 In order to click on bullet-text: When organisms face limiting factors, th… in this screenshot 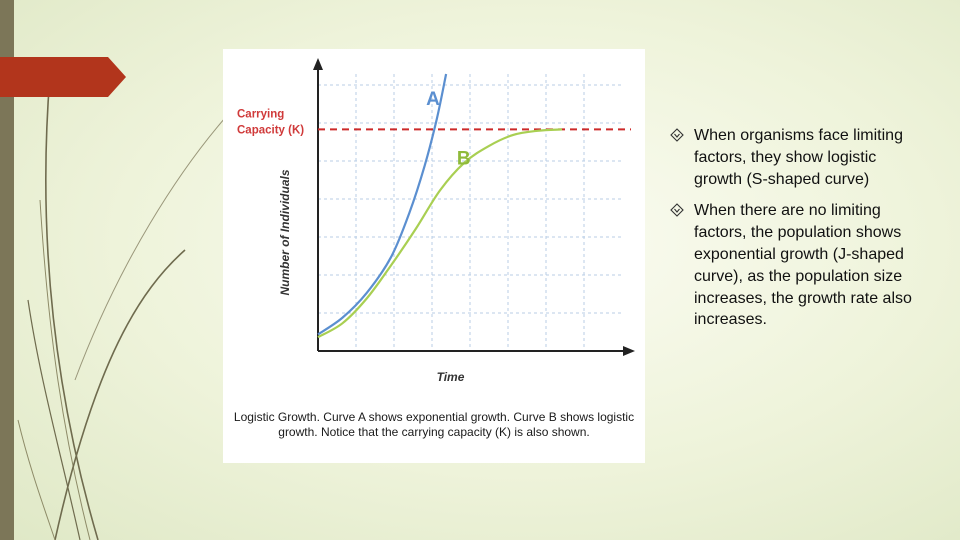, I will do `click(798, 157)`.